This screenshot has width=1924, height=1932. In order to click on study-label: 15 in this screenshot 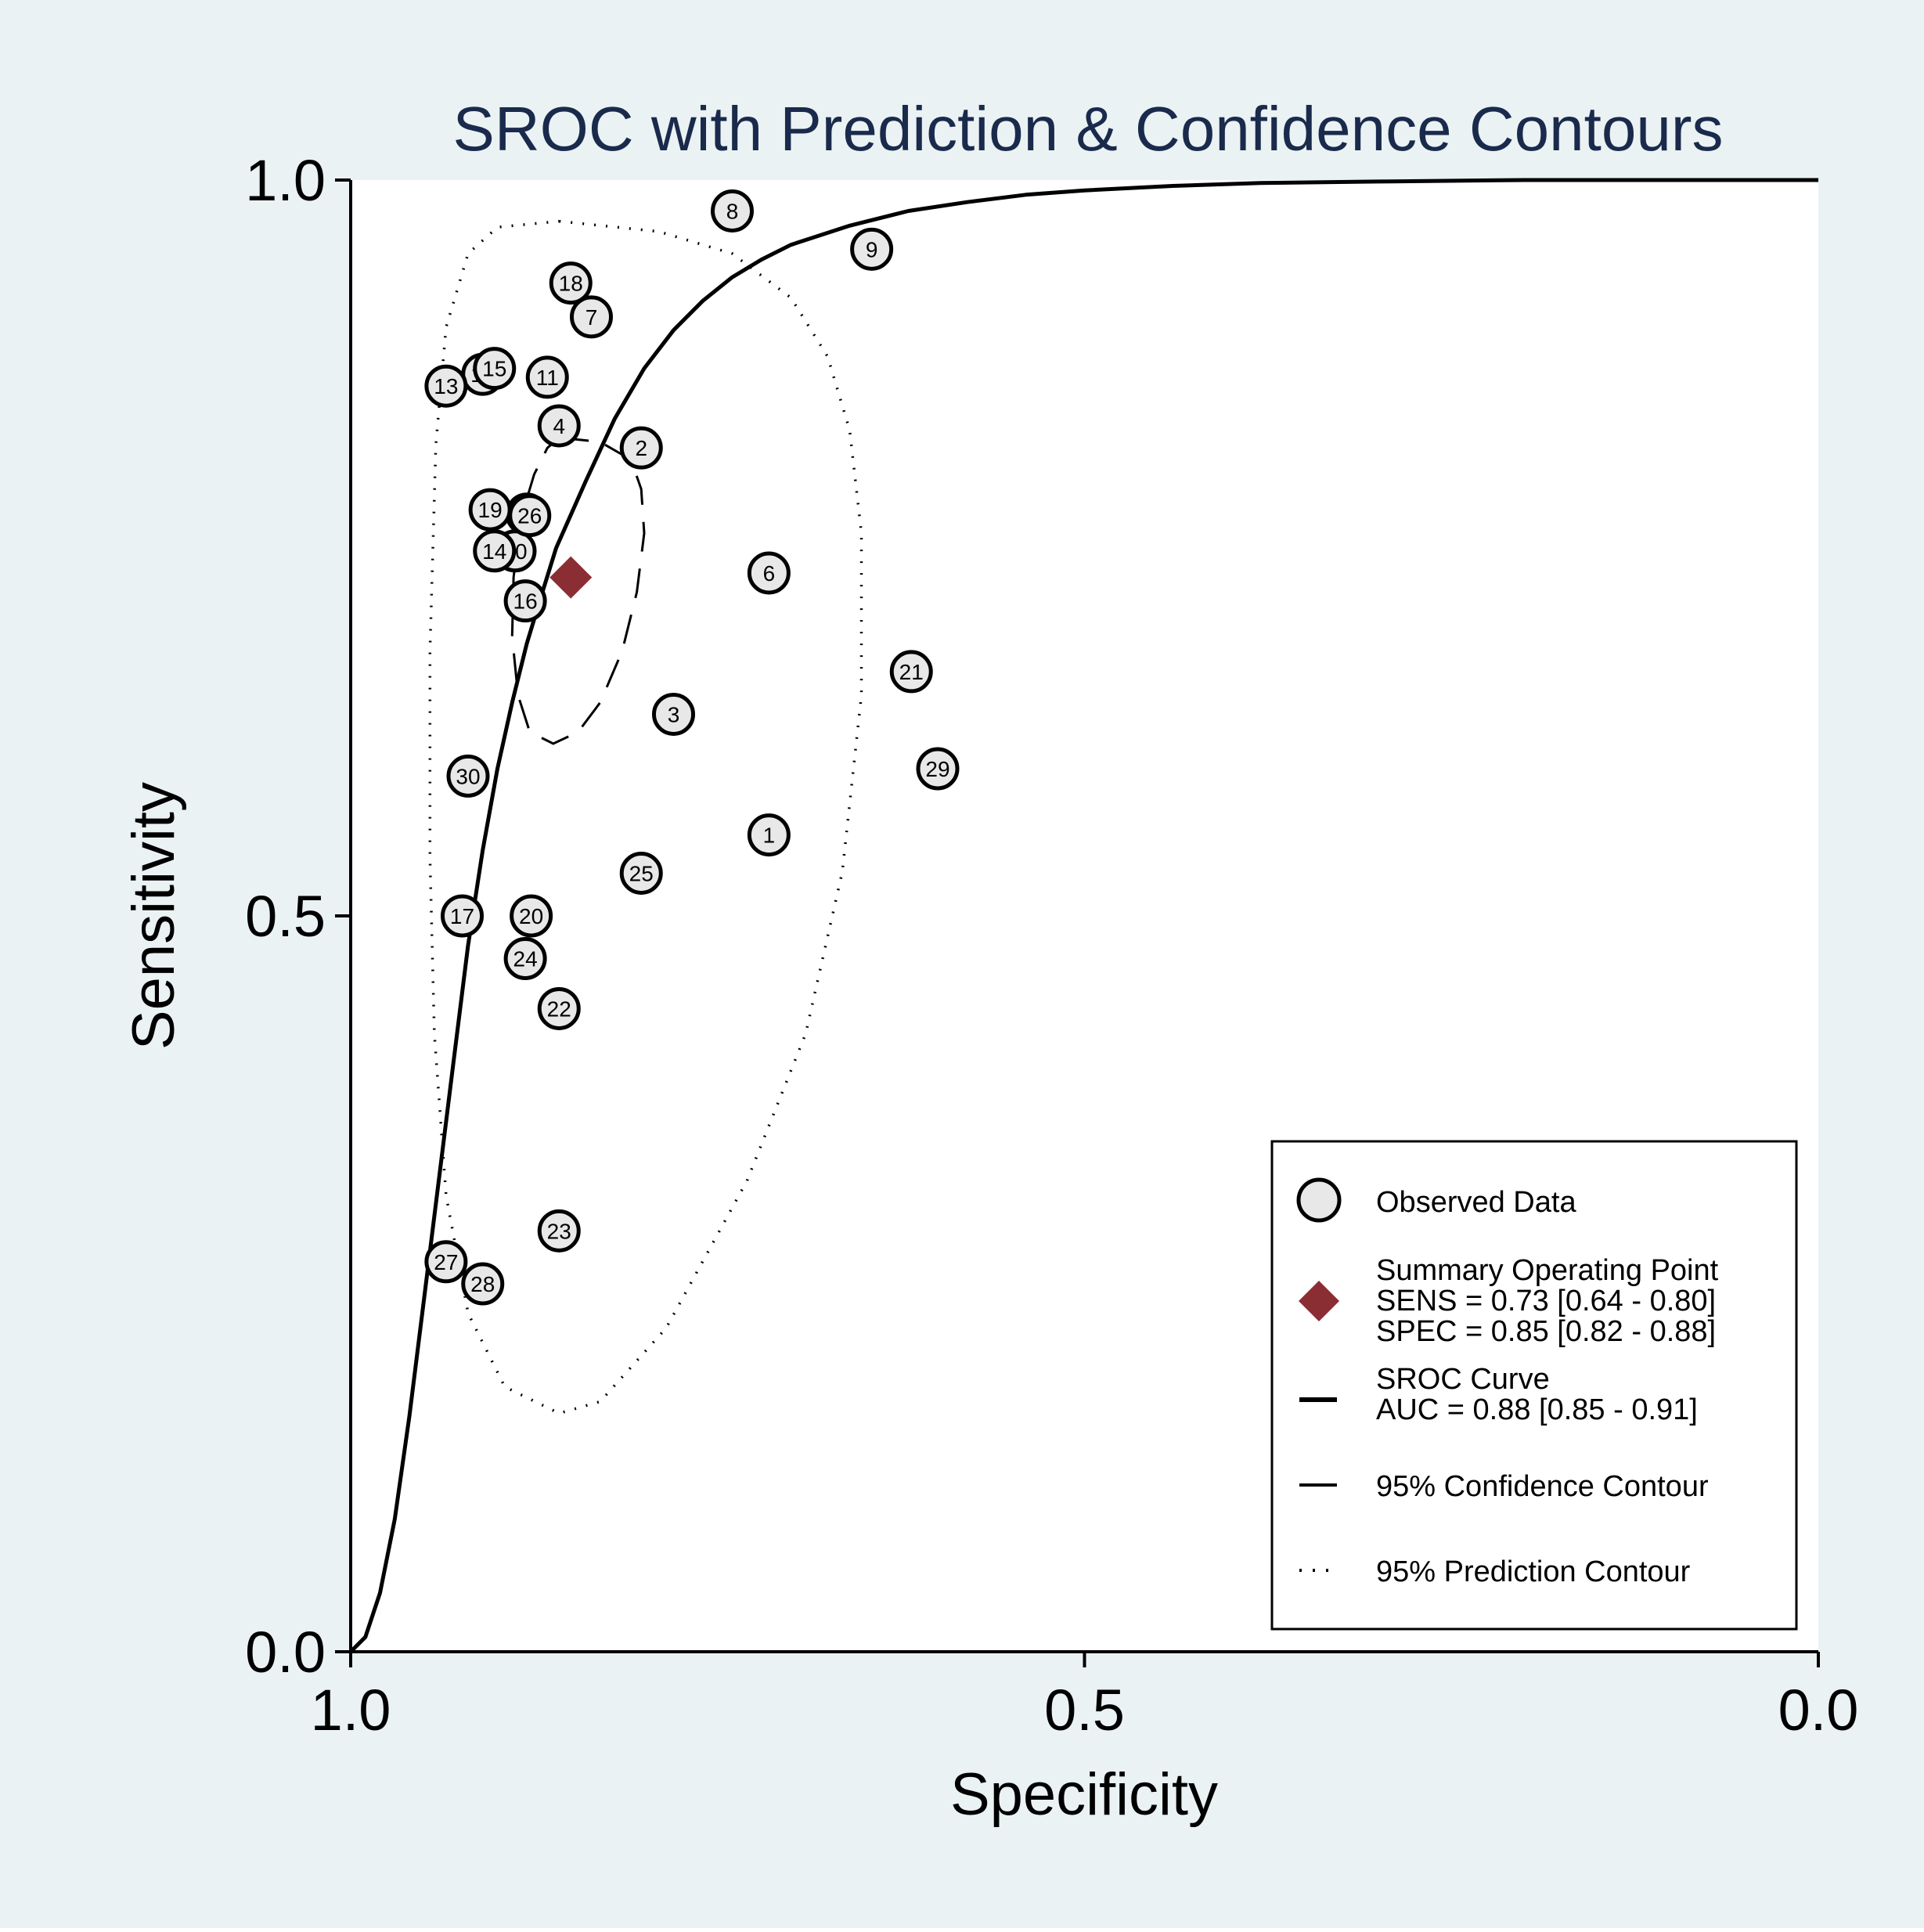, I will do `click(494, 369)`.